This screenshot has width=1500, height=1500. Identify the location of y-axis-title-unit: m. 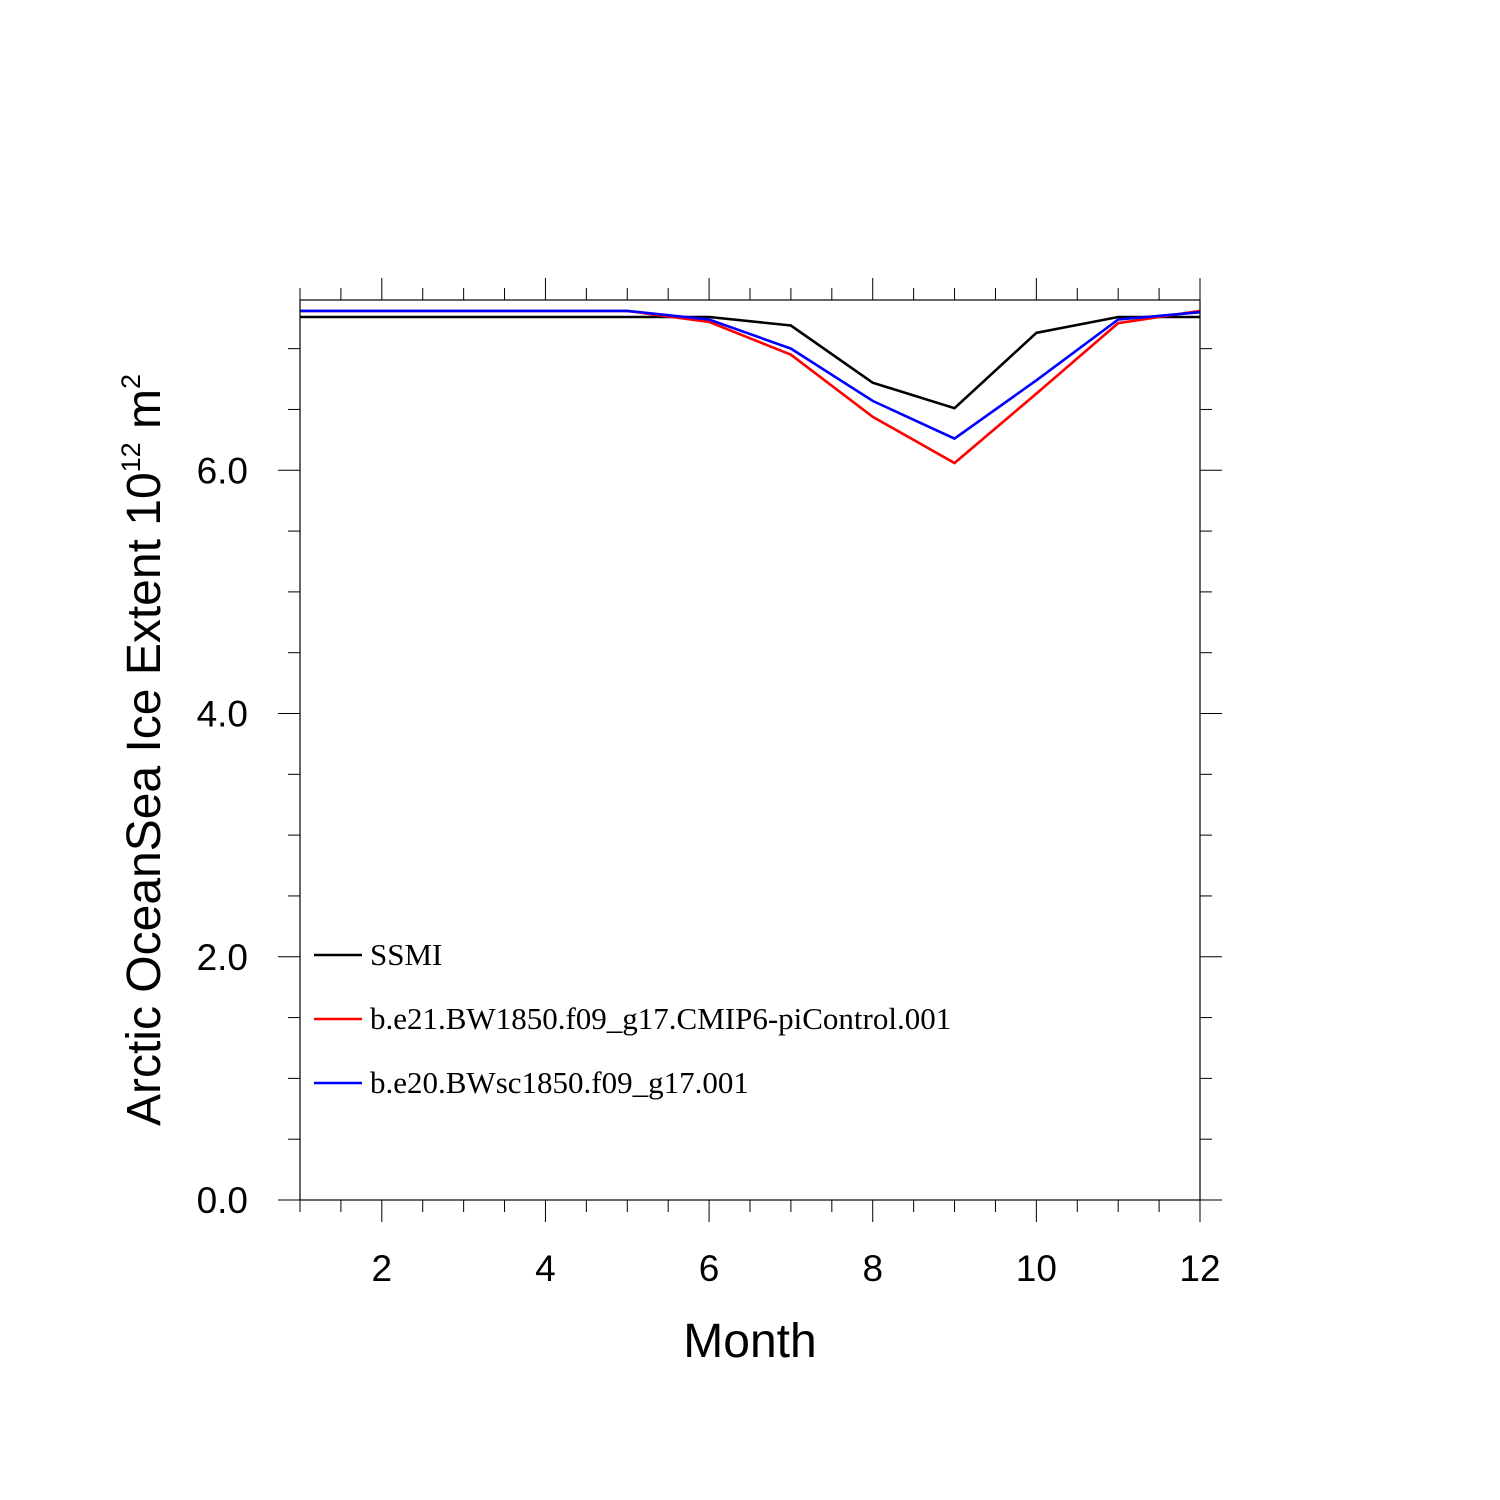
(144, 415).